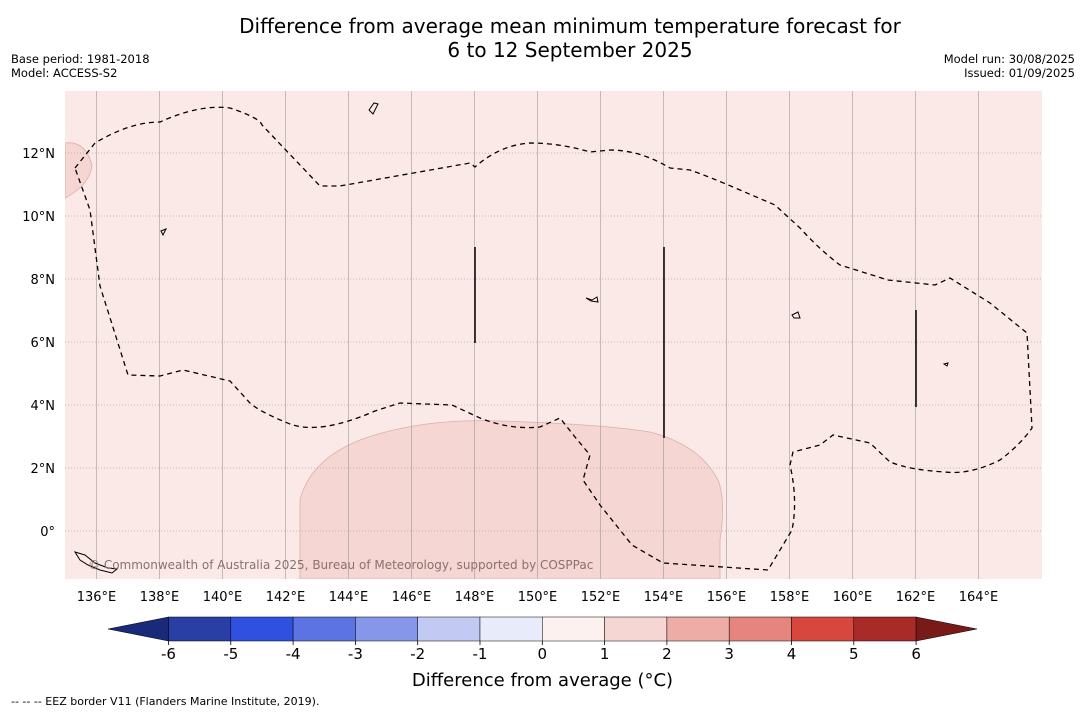 The width and height of the screenshot is (1085, 713). Describe the element at coordinates (64, 73) in the screenshot. I see `model-name: Model: ACCESS-S2` at that location.